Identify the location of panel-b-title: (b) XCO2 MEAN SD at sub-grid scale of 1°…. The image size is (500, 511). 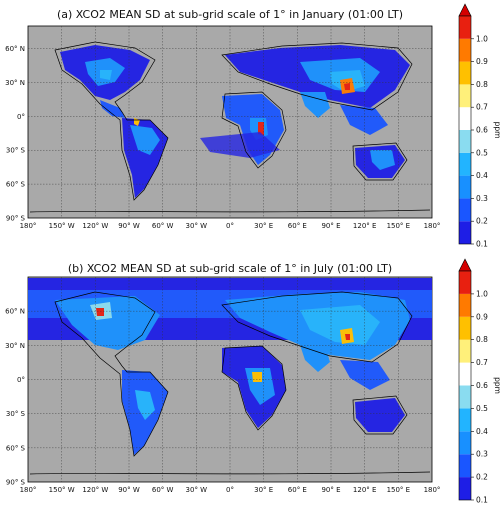
(230, 268).